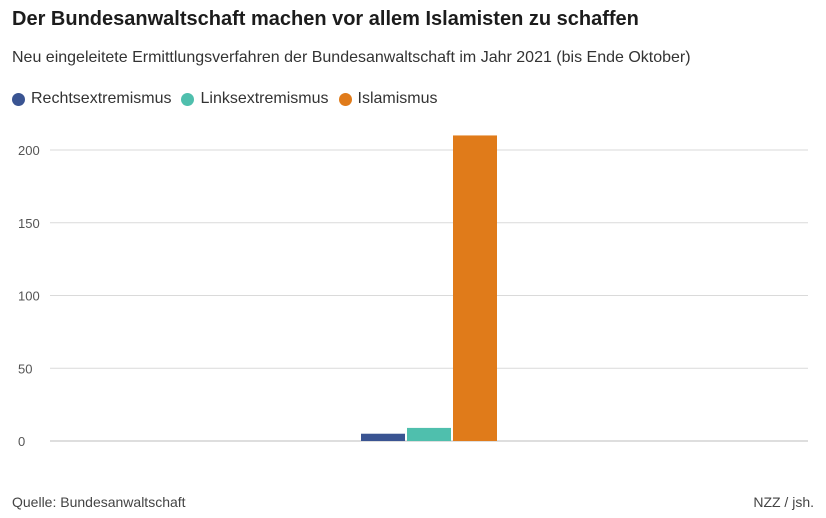 The height and width of the screenshot is (518, 826). What do you see at coordinates (429, 434) in the screenshot?
I see `bar-linksextremismus` at bounding box center [429, 434].